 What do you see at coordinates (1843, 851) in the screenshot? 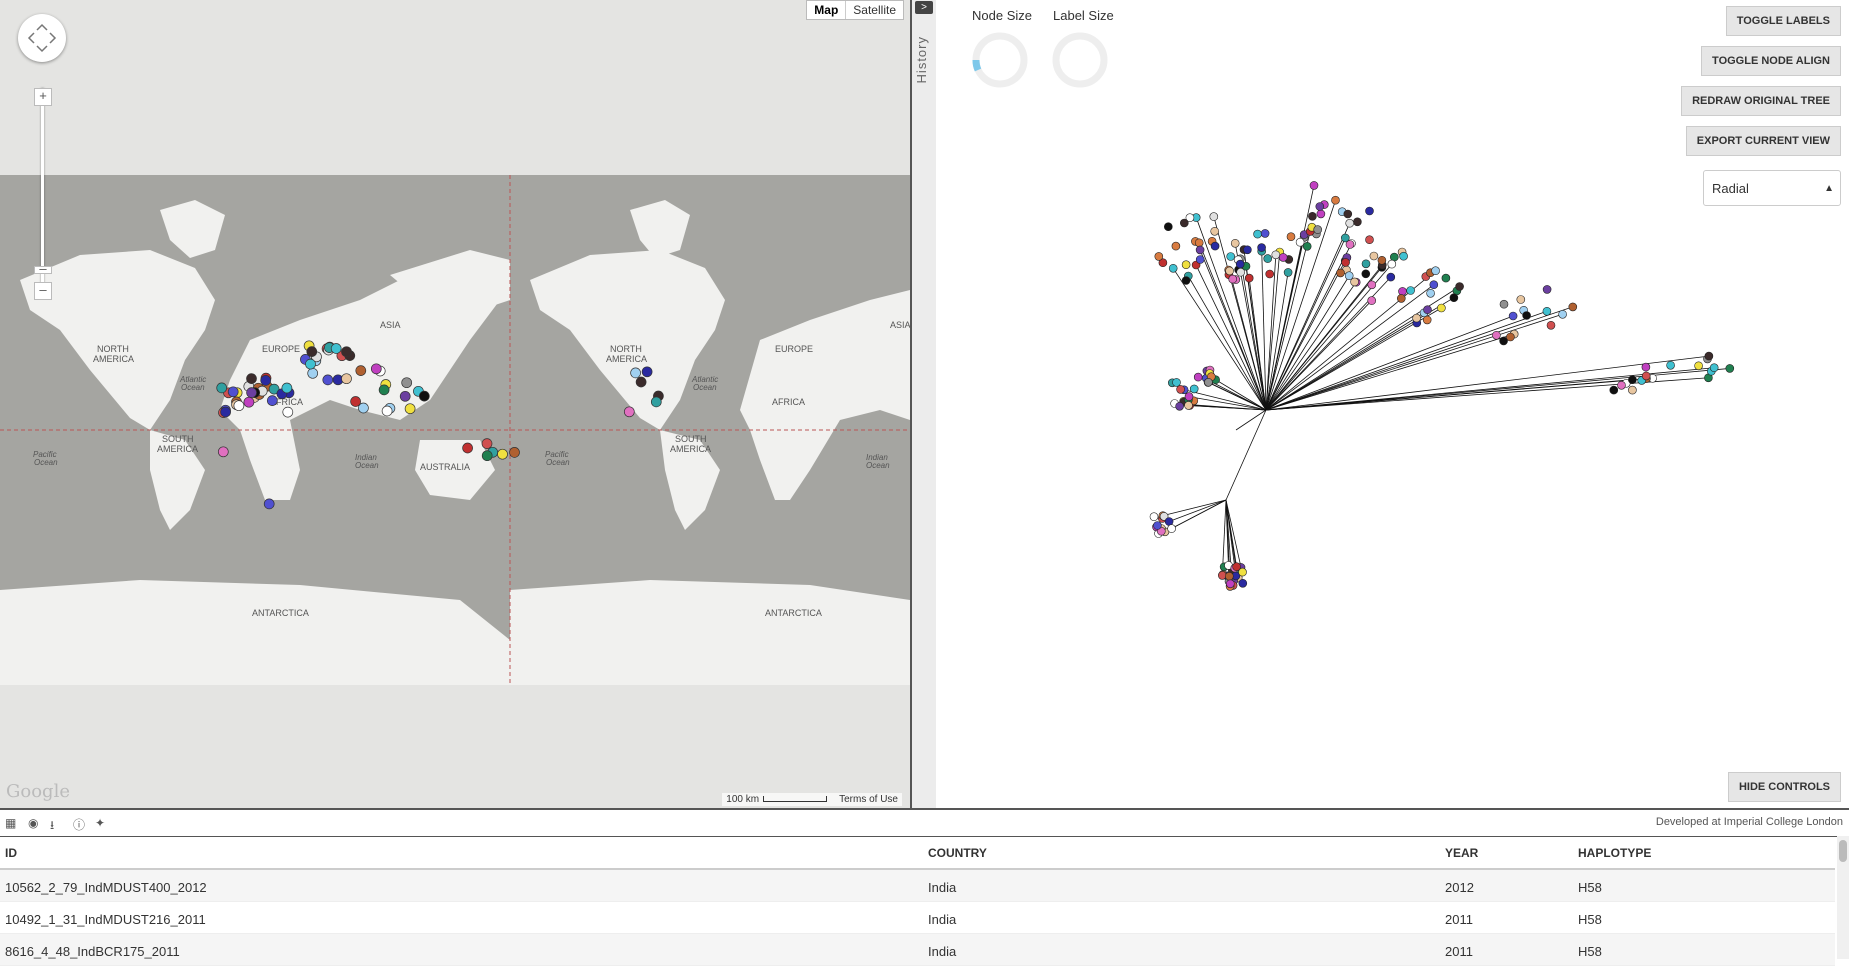
I see `table-scroll-thumb` at bounding box center [1843, 851].